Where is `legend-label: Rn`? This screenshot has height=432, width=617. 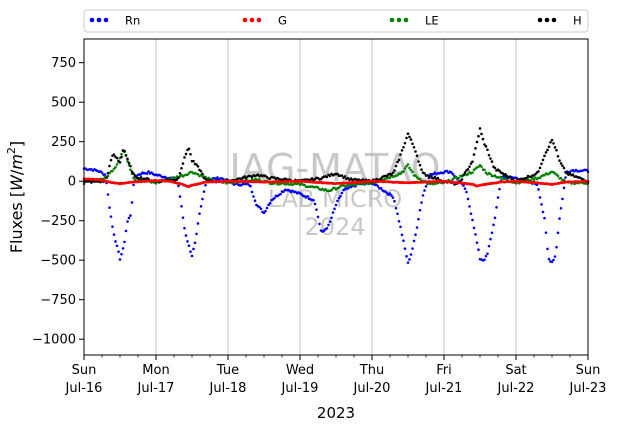
legend-label: Rn is located at coordinates (132, 21).